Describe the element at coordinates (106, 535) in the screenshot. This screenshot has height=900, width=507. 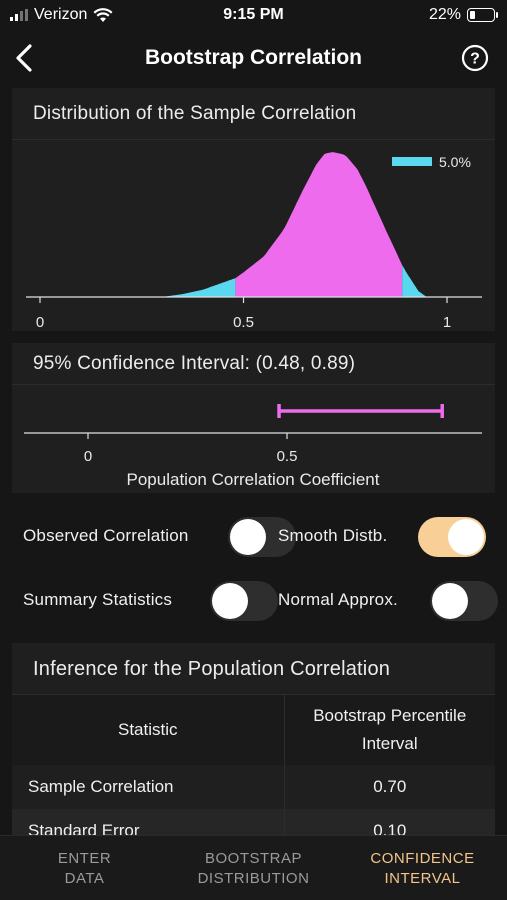
I see `observed-correlation-label: Observed Correlation` at that location.